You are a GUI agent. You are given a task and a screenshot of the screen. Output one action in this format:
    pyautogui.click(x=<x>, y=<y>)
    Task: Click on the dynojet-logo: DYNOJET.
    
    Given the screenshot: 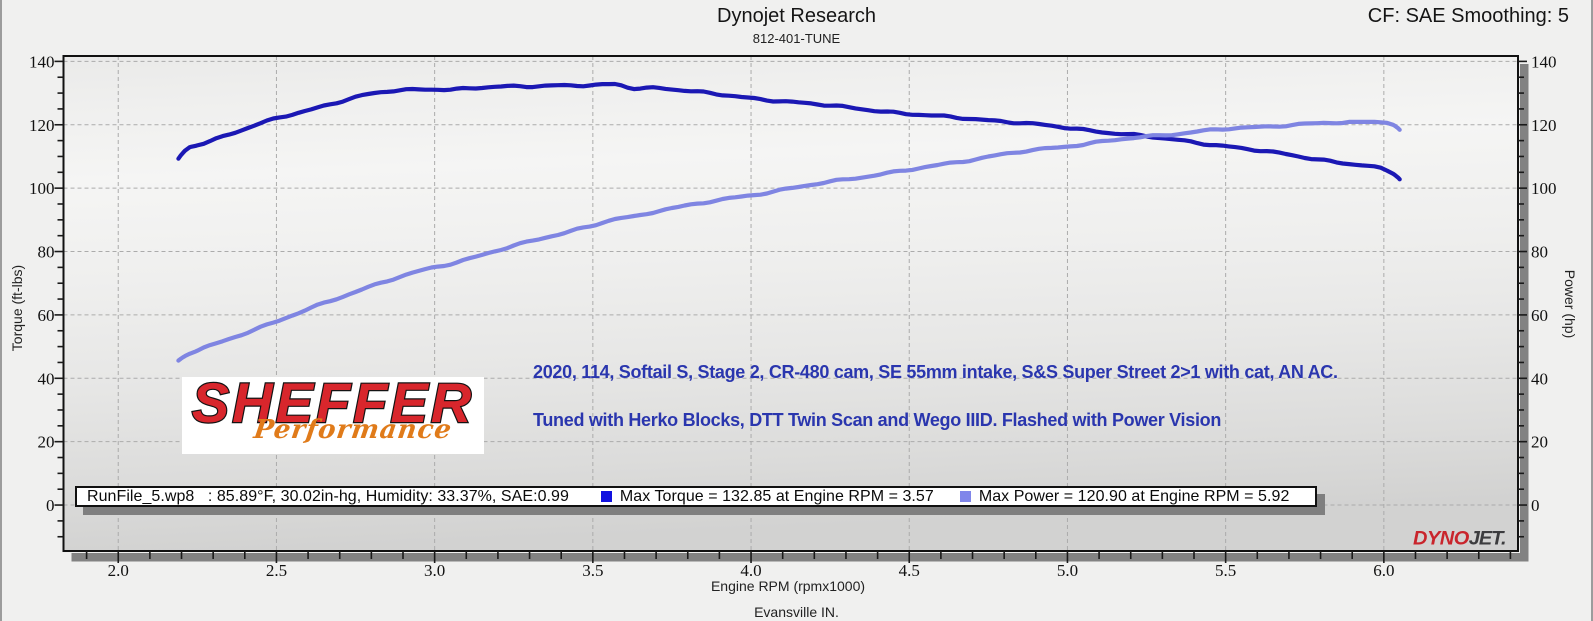 What is the action you would take?
    pyautogui.click(x=1460, y=539)
    